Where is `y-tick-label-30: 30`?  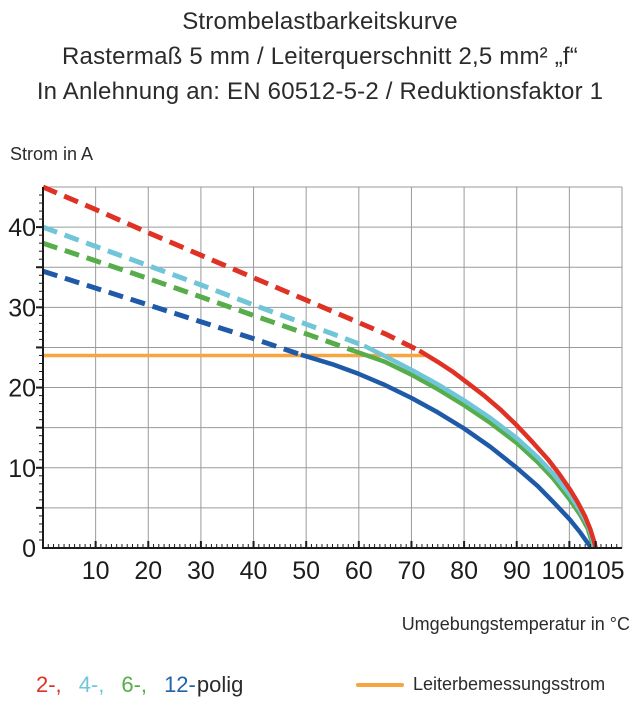
y-tick-label-30: 30 is located at coordinates (22, 308).